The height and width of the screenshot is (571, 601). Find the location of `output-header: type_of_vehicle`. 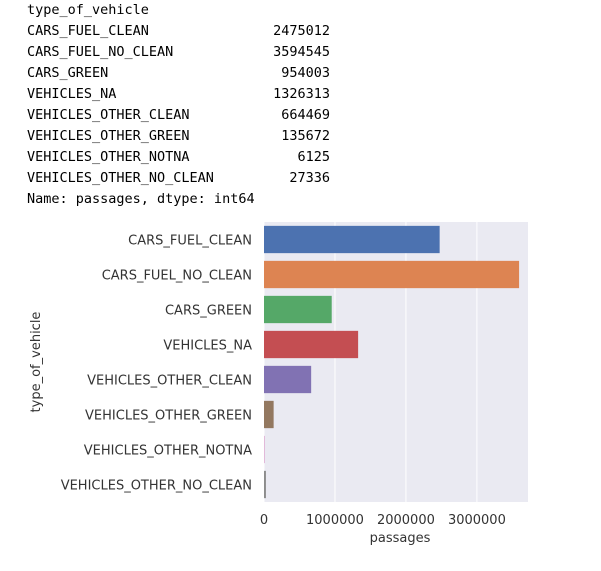

output-header: type_of_vehicle is located at coordinates (88, 10).